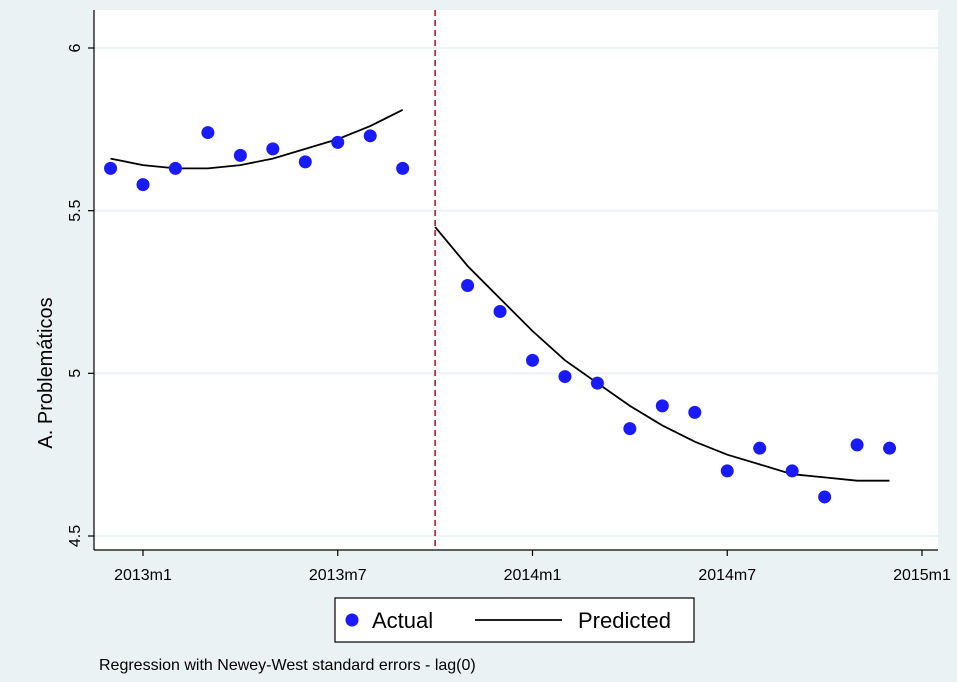 The height and width of the screenshot is (682, 957). What do you see at coordinates (922, 575) in the screenshot?
I see `x-tick-label: 2015m1` at bounding box center [922, 575].